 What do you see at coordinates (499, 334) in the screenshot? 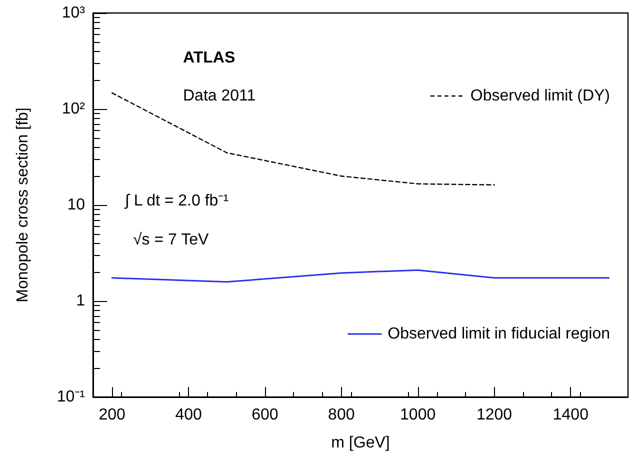
I see `legend-label: Observed limit in fiducial region` at bounding box center [499, 334].